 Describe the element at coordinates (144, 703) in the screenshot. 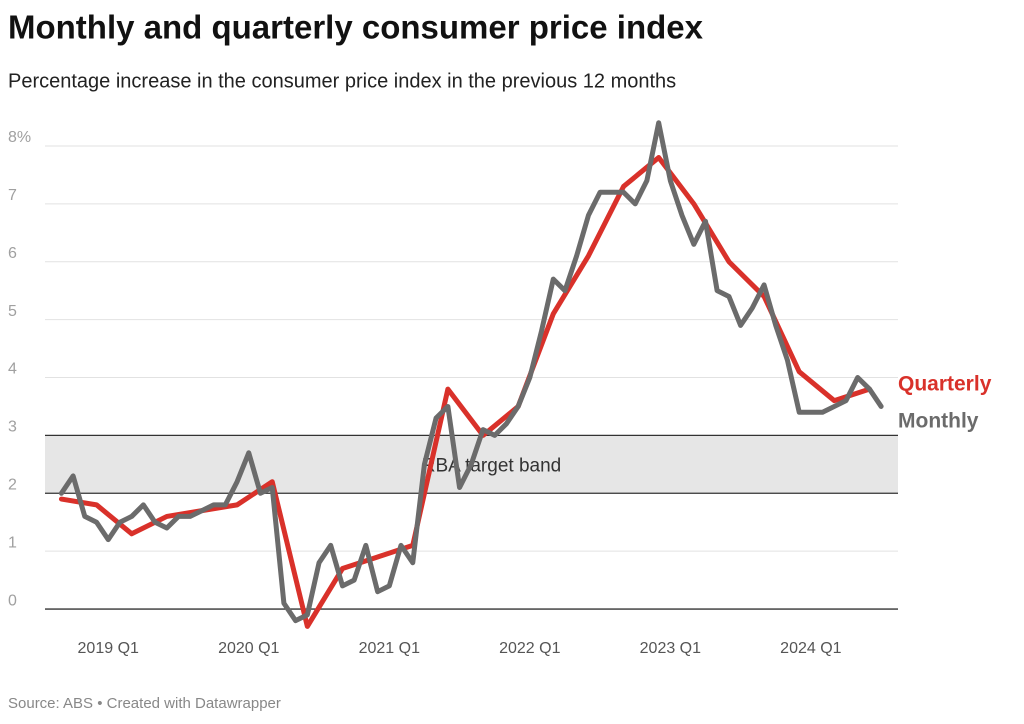

I see `source-note: Source: ABS • Created with Datawrapper` at that location.